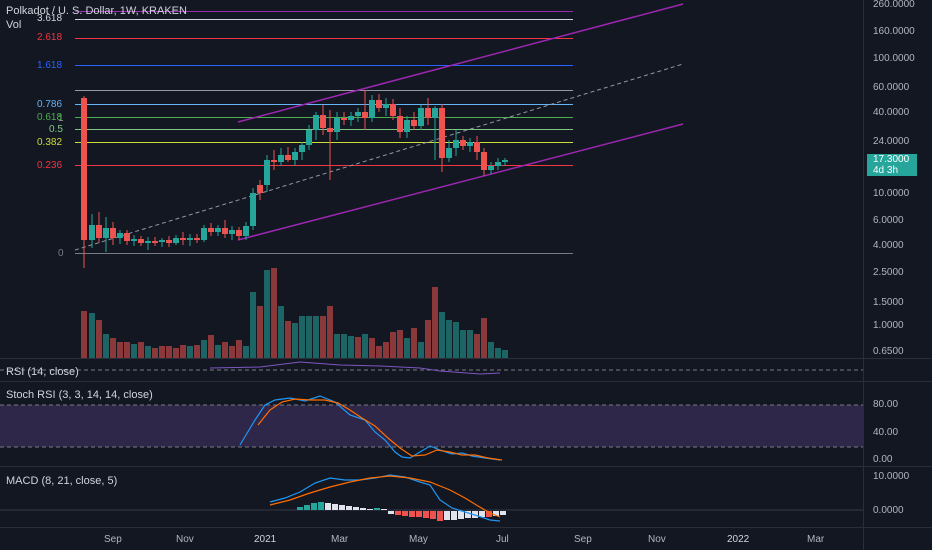 The width and height of the screenshot is (932, 550). What do you see at coordinates (294, 179) in the screenshot?
I see `price-candles` at bounding box center [294, 179].